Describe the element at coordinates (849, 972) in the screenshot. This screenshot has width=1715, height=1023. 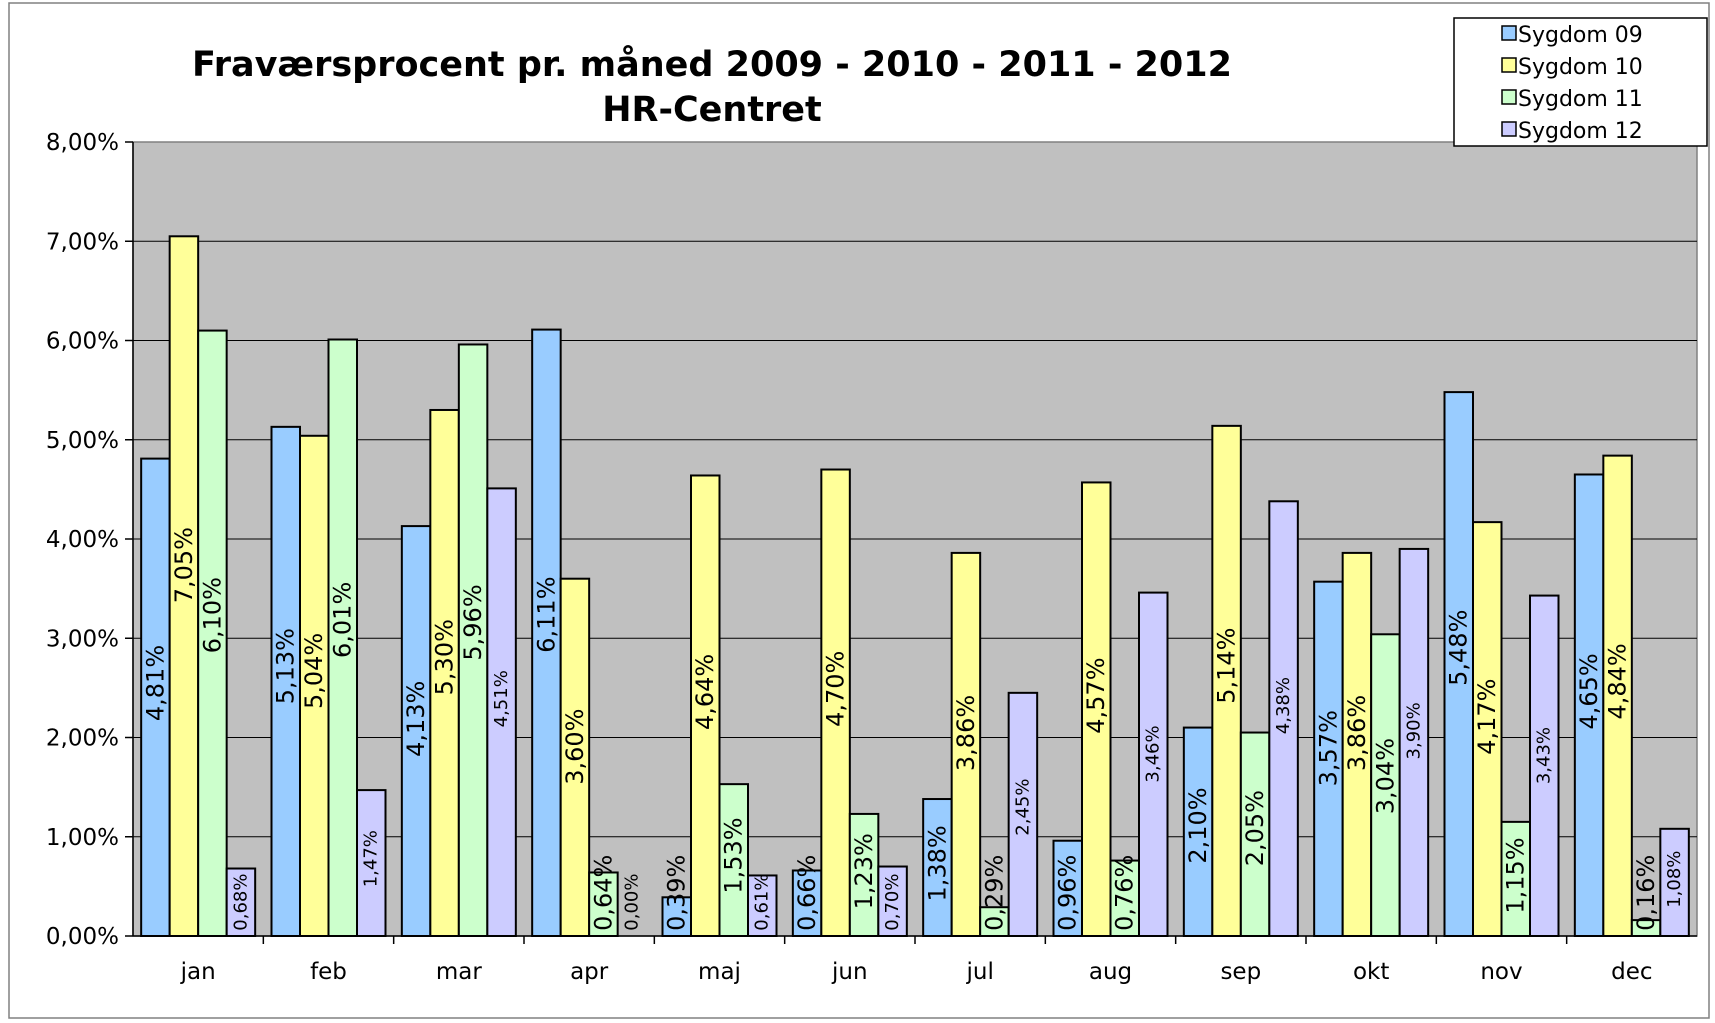
I see `x-tick-label: jun` at that location.